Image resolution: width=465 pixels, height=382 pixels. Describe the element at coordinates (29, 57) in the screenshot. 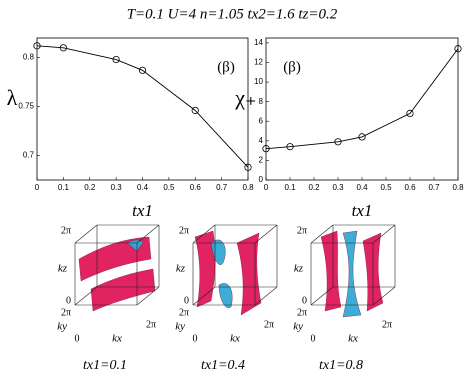

I see `y-tick-label: 0.8` at that location.